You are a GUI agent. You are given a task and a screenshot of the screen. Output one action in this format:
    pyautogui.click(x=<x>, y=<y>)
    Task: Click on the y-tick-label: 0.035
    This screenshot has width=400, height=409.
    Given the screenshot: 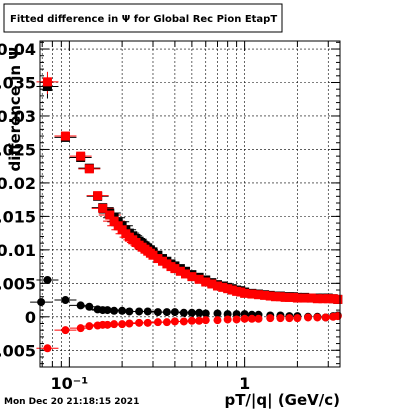 What is the action you would take?
    pyautogui.click(x=18, y=83)
    